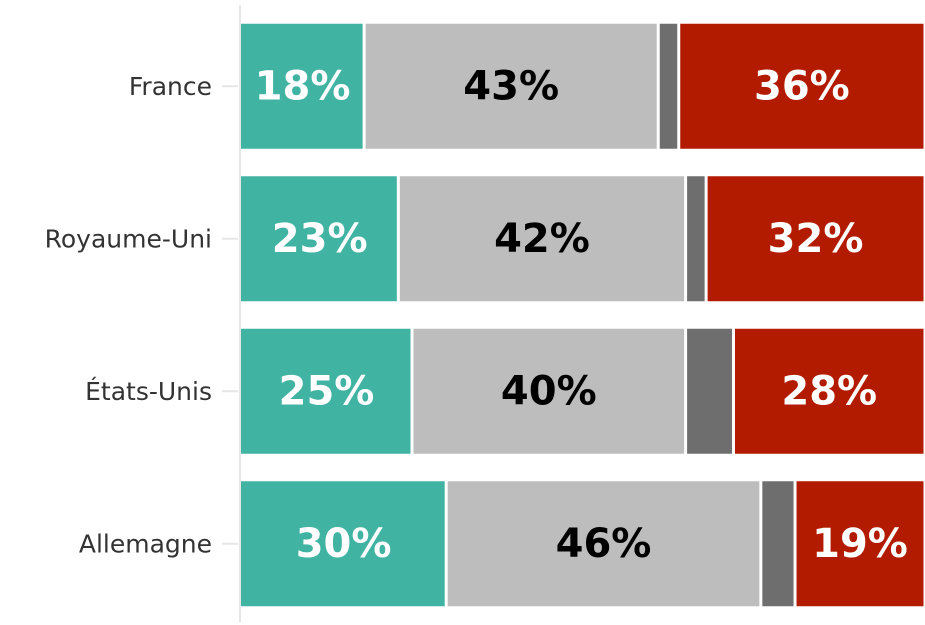 The width and height of the screenshot is (925, 625). I want to click on value-label: 30%, so click(344, 544).